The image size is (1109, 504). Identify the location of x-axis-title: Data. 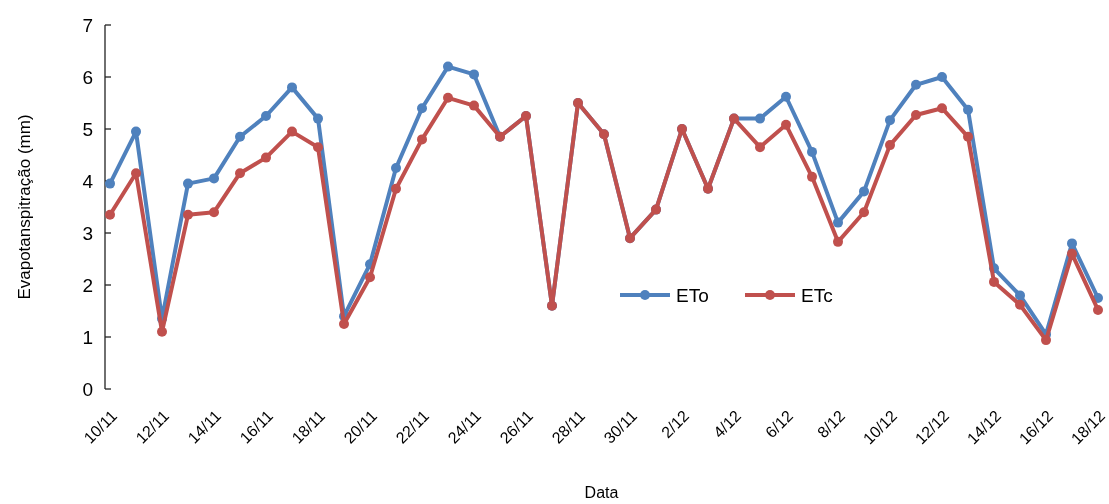
(601, 492).